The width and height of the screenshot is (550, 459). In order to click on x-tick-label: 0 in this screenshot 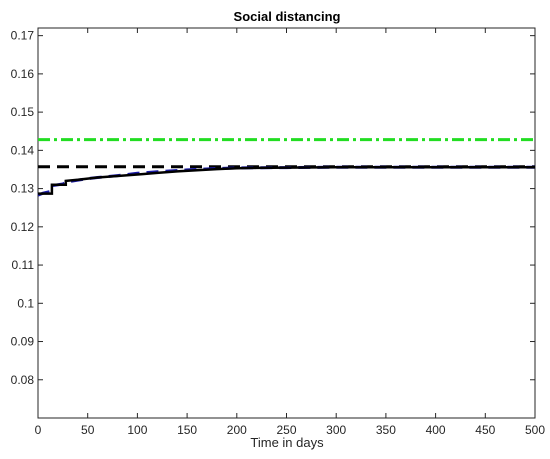, I will do `click(38, 430)`.